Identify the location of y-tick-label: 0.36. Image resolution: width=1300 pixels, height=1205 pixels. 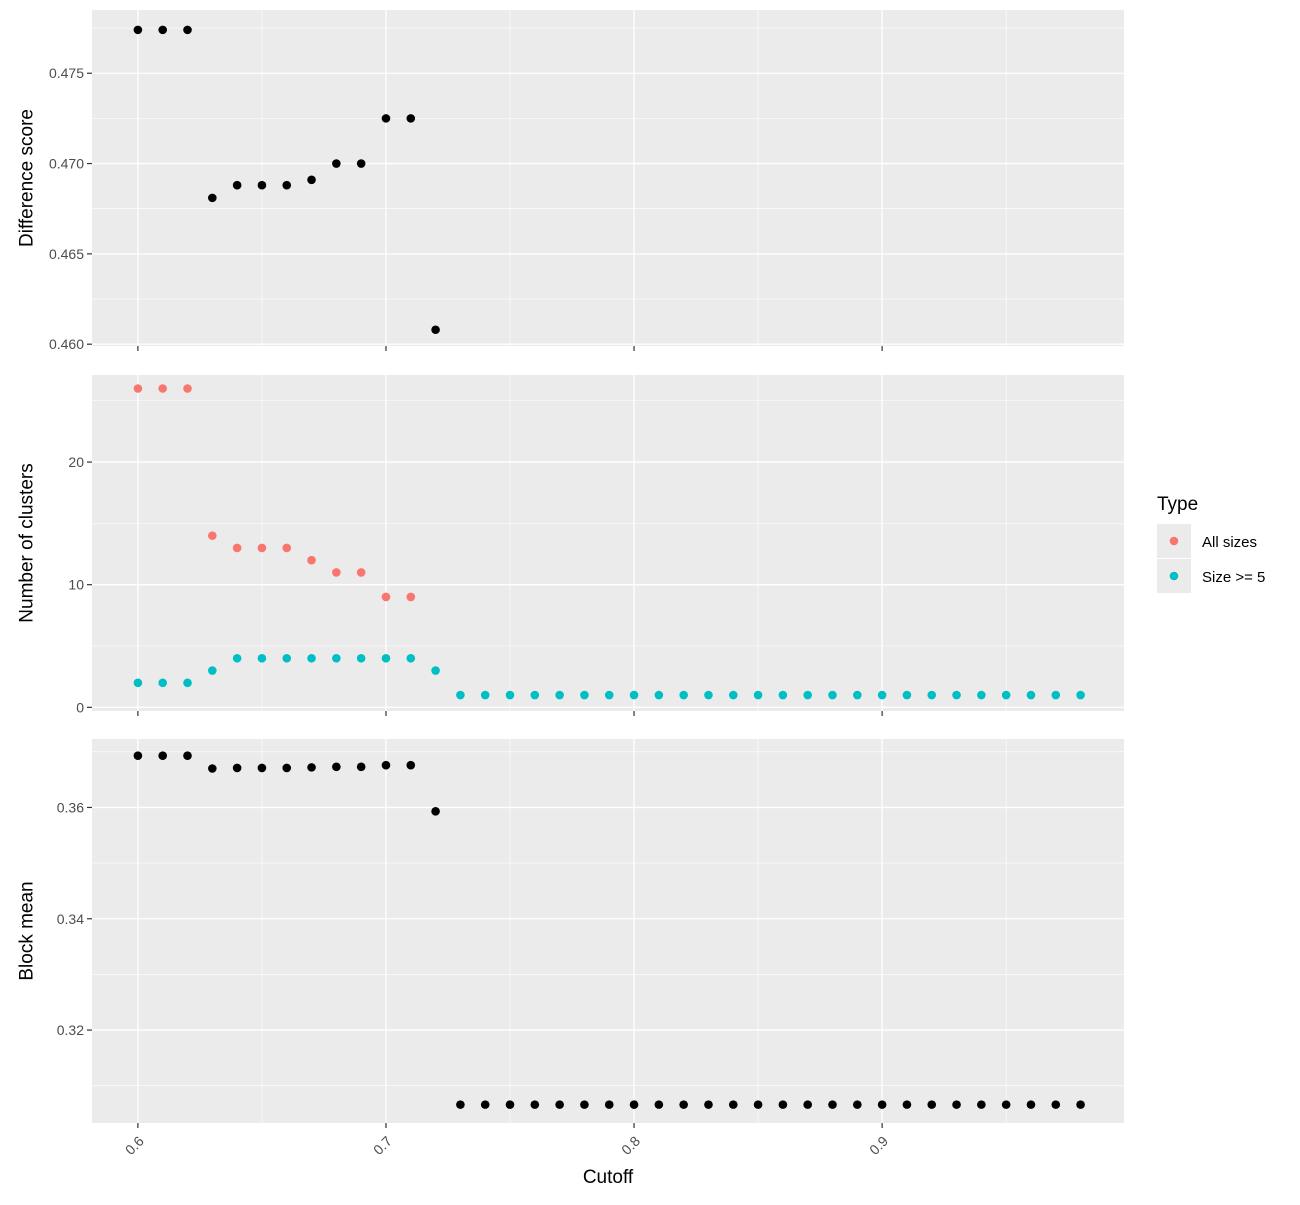
(70, 807).